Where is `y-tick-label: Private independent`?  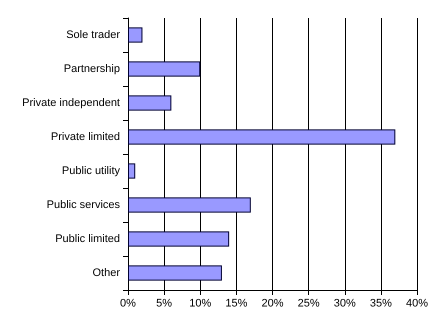
y-tick-label: Private independent is located at coordinates (71, 103).